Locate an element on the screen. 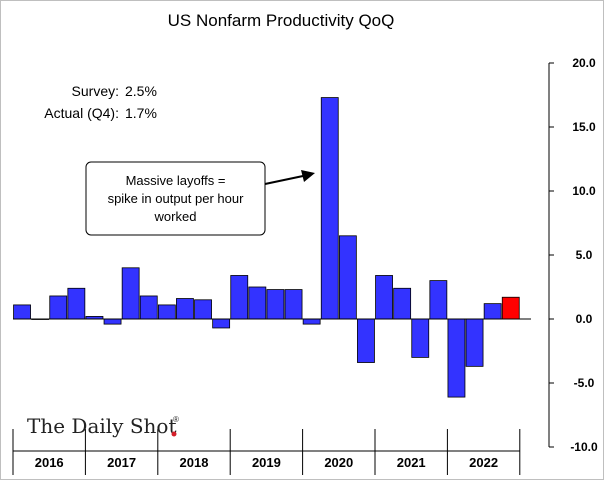 This screenshot has width=604, height=481. y-tick-label: -5.0 is located at coordinates (584, 383).